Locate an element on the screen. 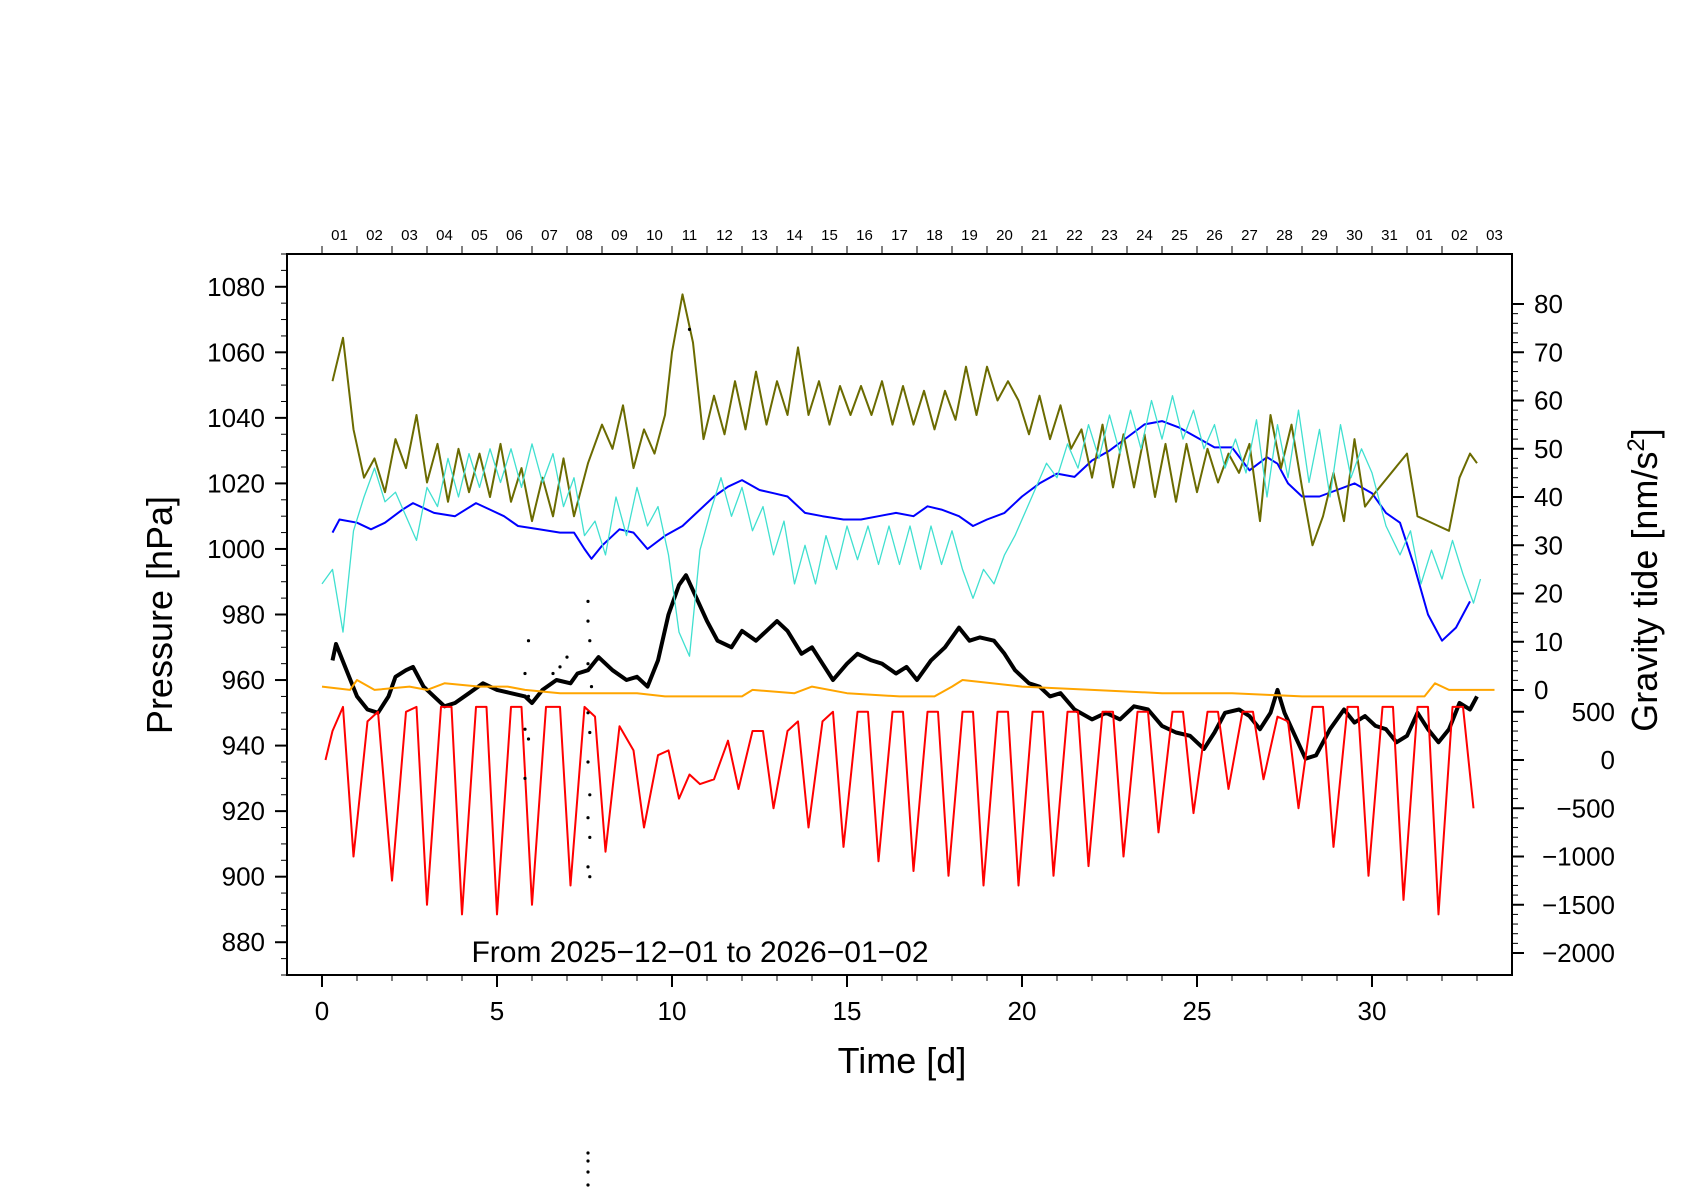  y-right-upper-tick-label: 50 is located at coordinates (1548, 449).